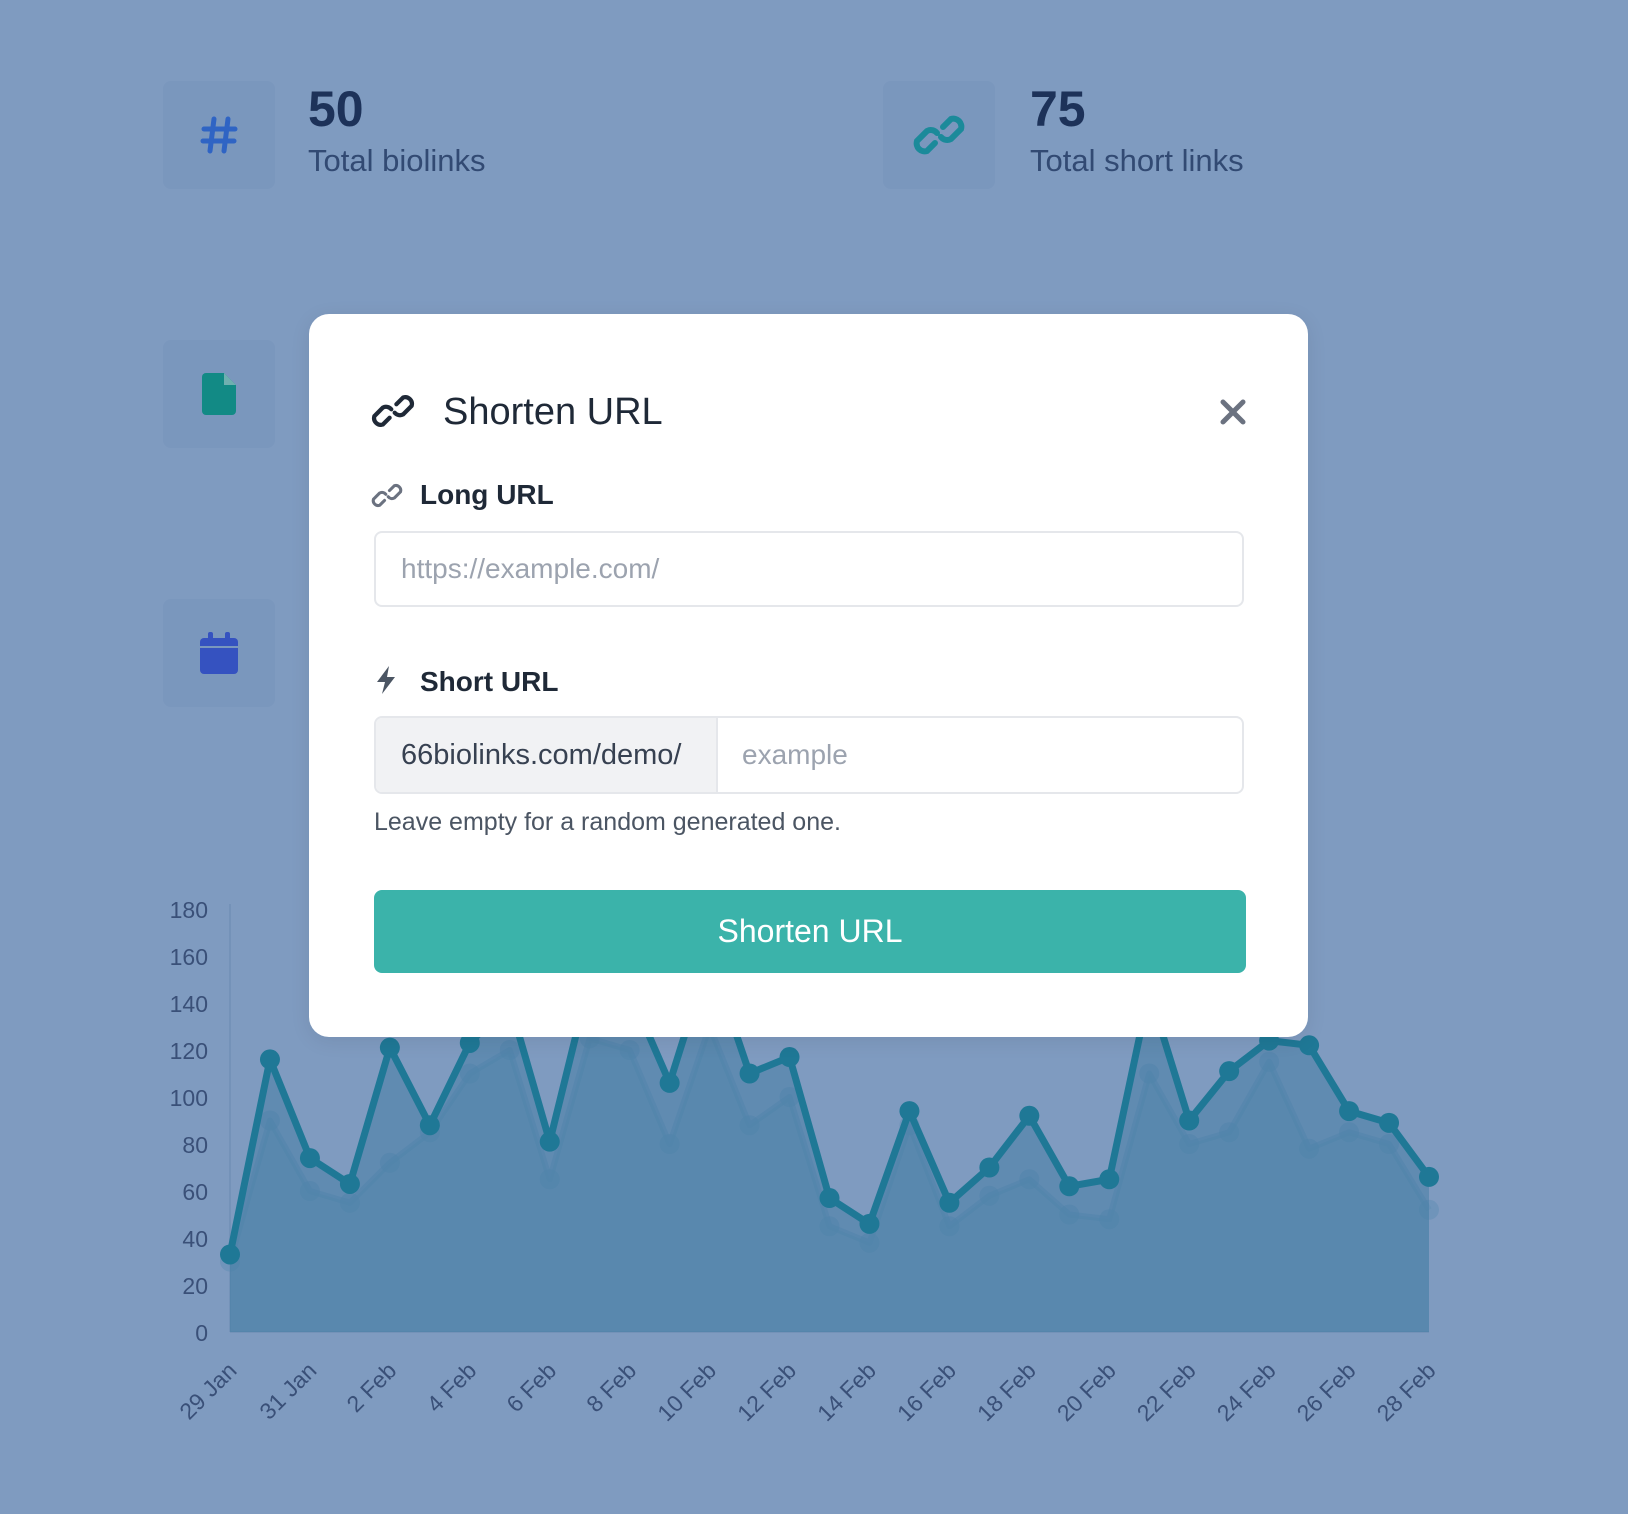 The width and height of the screenshot is (1628, 1514). What do you see at coordinates (1166, 1391) in the screenshot?
I see `x-tick-label: 22 Feb` at bounding box center [1166, 1391].